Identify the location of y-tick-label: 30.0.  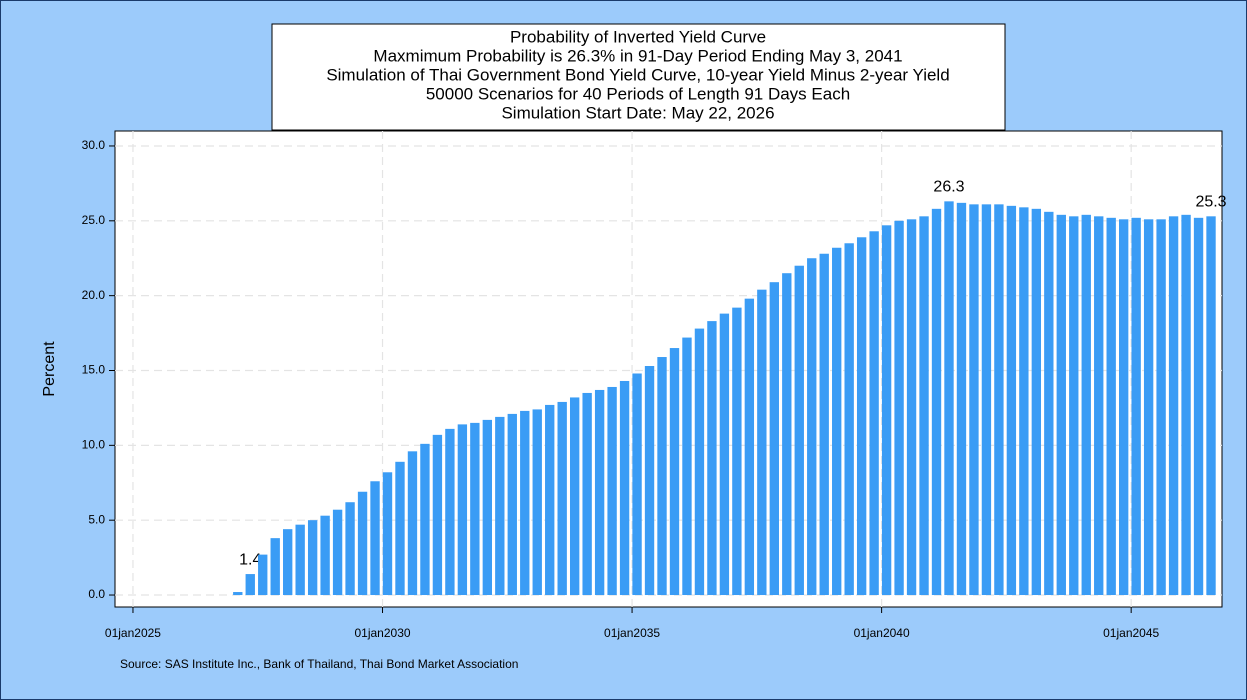
(94, 145).